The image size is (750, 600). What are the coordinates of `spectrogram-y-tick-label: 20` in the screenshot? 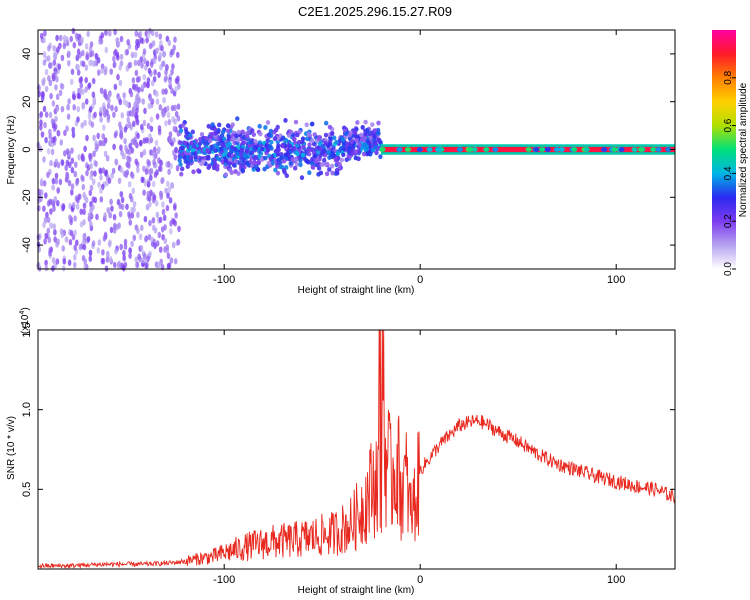 It's located at (27, 102).